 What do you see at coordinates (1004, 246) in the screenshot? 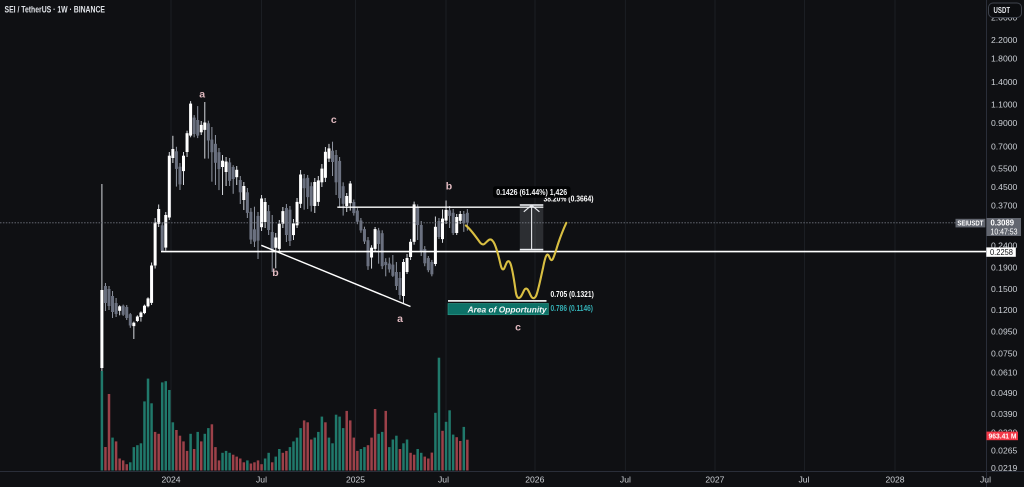
I see `svg-text: 0.2400` at bounding box center [1004, 246].